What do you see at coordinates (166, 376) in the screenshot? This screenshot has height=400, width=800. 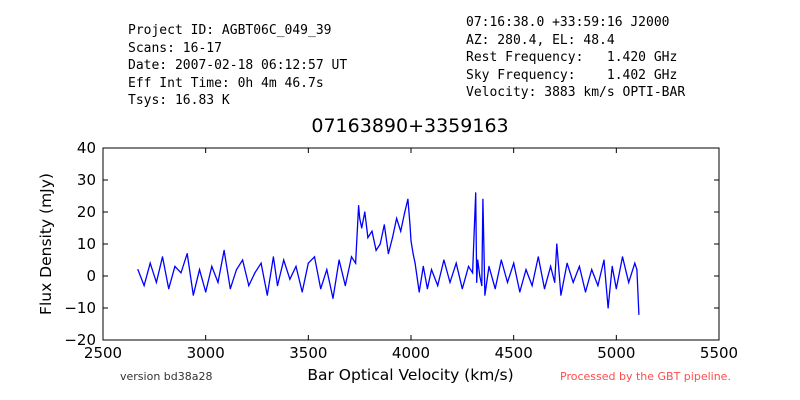 I see `version-text: version bd38a28` at bounding box center [166, 376].